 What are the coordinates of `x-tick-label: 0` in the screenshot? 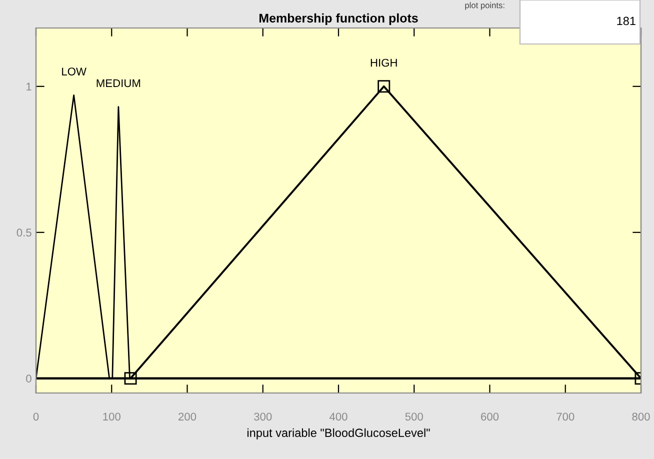 It's located at (36, 416).